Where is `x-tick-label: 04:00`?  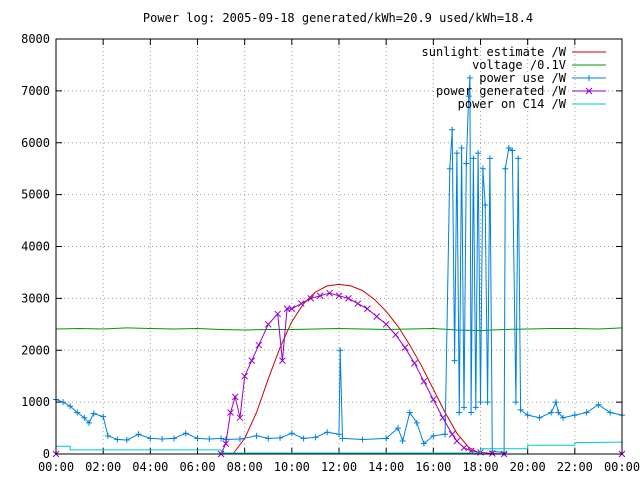
x-tick-label: 04:00 is located at coordinates (150, 467).